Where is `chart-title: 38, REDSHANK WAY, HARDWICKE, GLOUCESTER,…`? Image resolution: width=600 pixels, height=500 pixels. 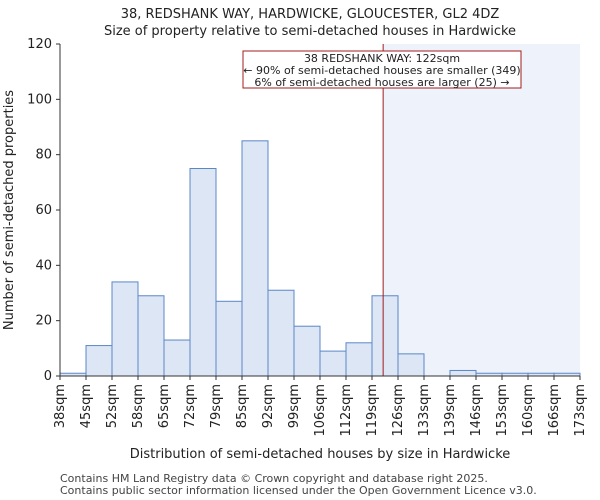 chart-title: 38, REDSHANK WAY, HARDWICKE, GLOUCESTER,… is located at coordinates (310, 14).